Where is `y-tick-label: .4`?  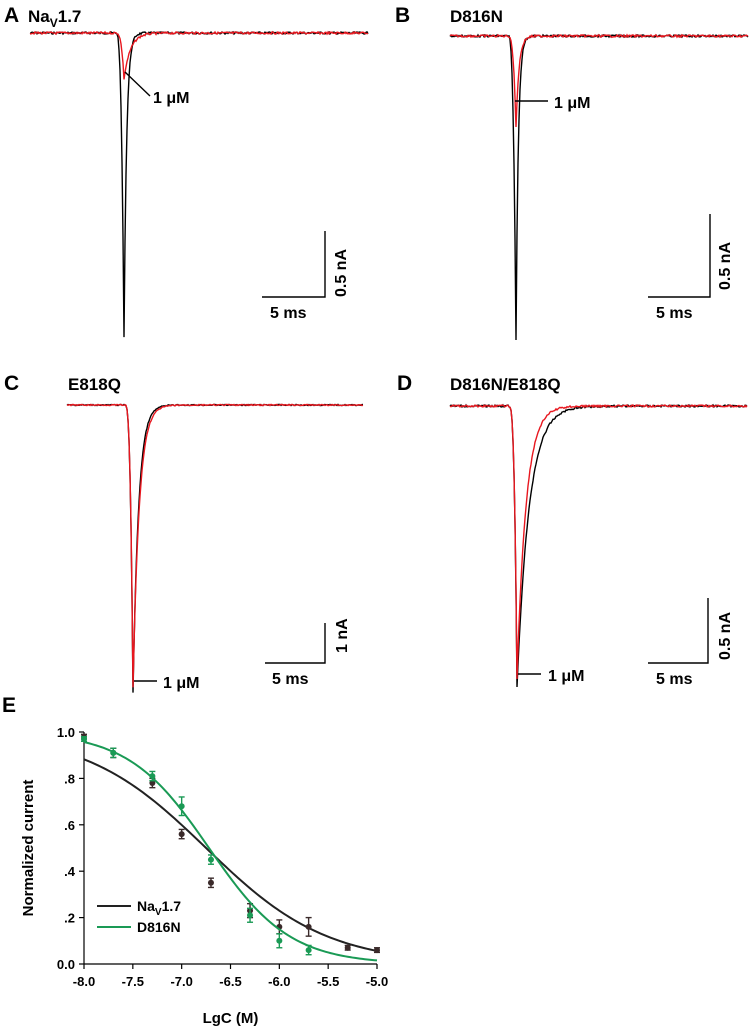 y-tick-label: .4 is located at coordinates (70, 871).